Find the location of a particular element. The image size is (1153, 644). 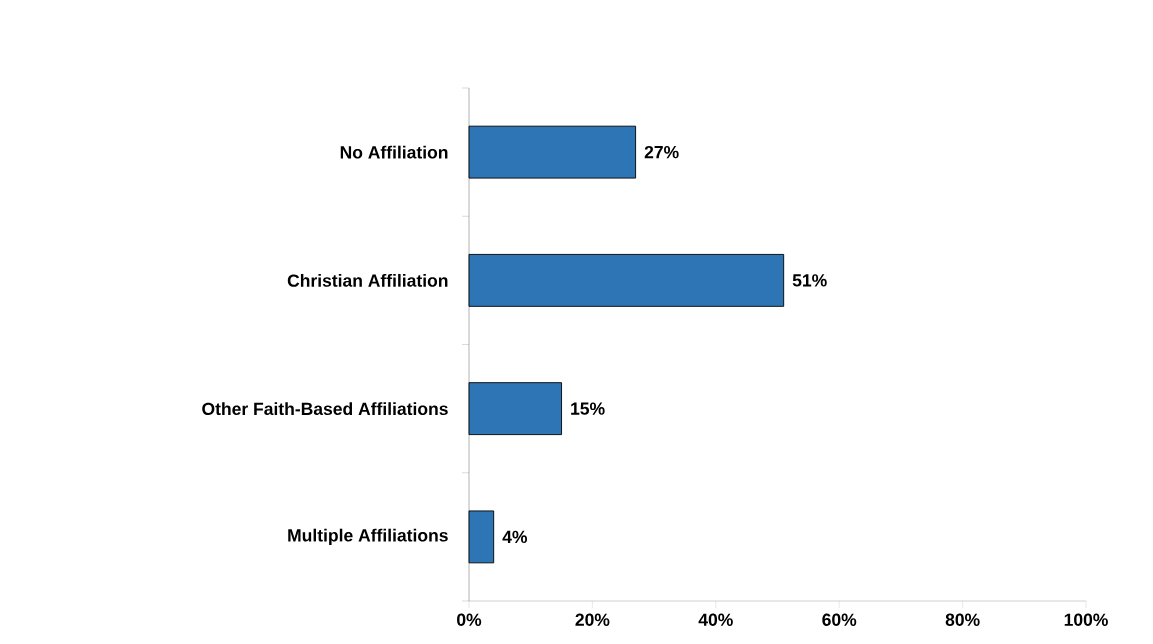

data-label: 27% is located at coordinates (661, 152).